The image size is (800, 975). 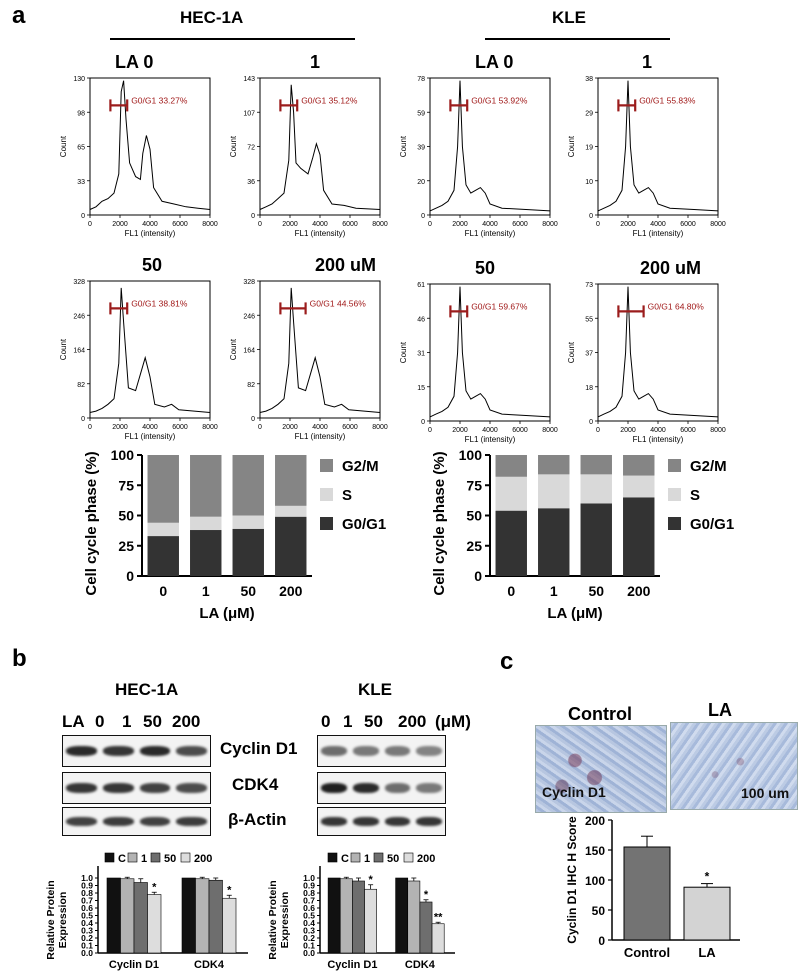 What do you see at coordinates (707, 877) in the screenshot?
I see `ihc-significance: *` at bounding box center [707, 877].